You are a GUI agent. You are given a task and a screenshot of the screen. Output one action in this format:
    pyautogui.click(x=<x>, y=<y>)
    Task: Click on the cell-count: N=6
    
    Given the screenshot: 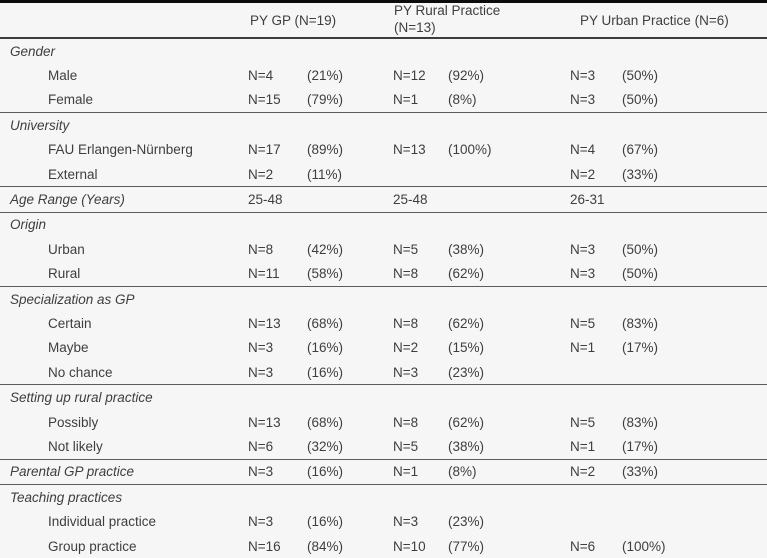 What is the action you would take?
    pyautogui.click(x=277, y=447)
    